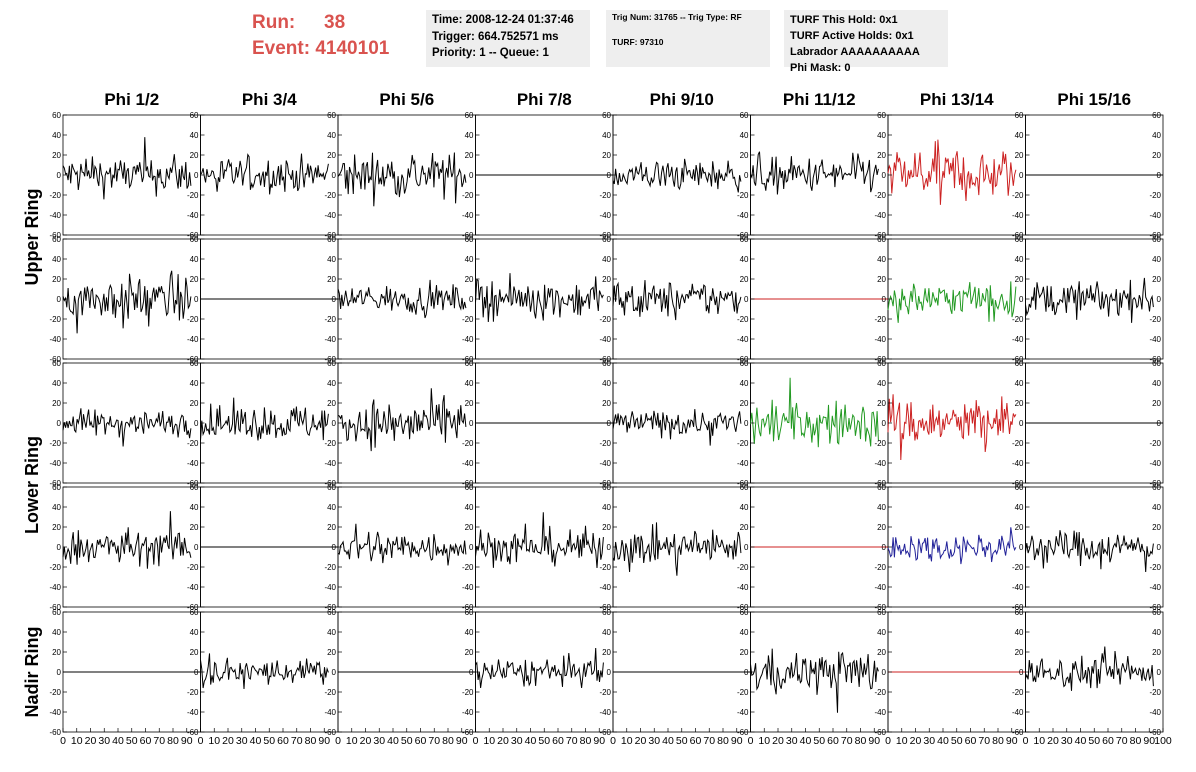 The image size is (1196, 772). I want to click on x-tick-label: 40, so click(531, 741).